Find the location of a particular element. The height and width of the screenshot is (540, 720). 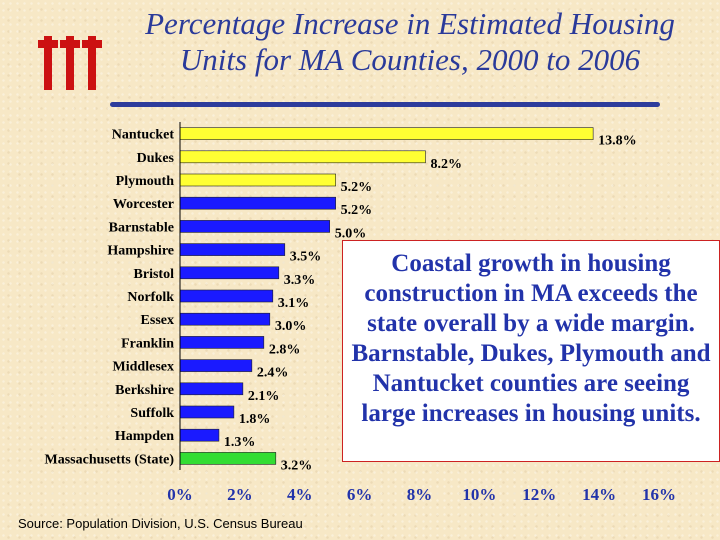

category-label: Middlesex is located at coordinates (143, 367).